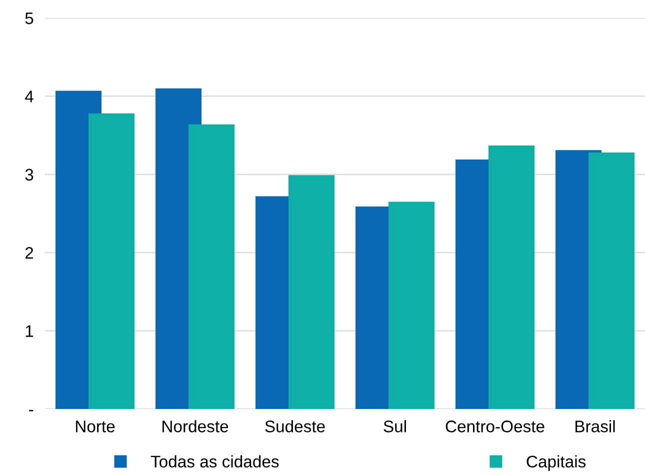 The height and width of the screenshot is (475, 645). What do you see at coordinates (595, 426) in the screenshot?
I see `x-tick-label: Brasil` at bounding box center [595, 426].